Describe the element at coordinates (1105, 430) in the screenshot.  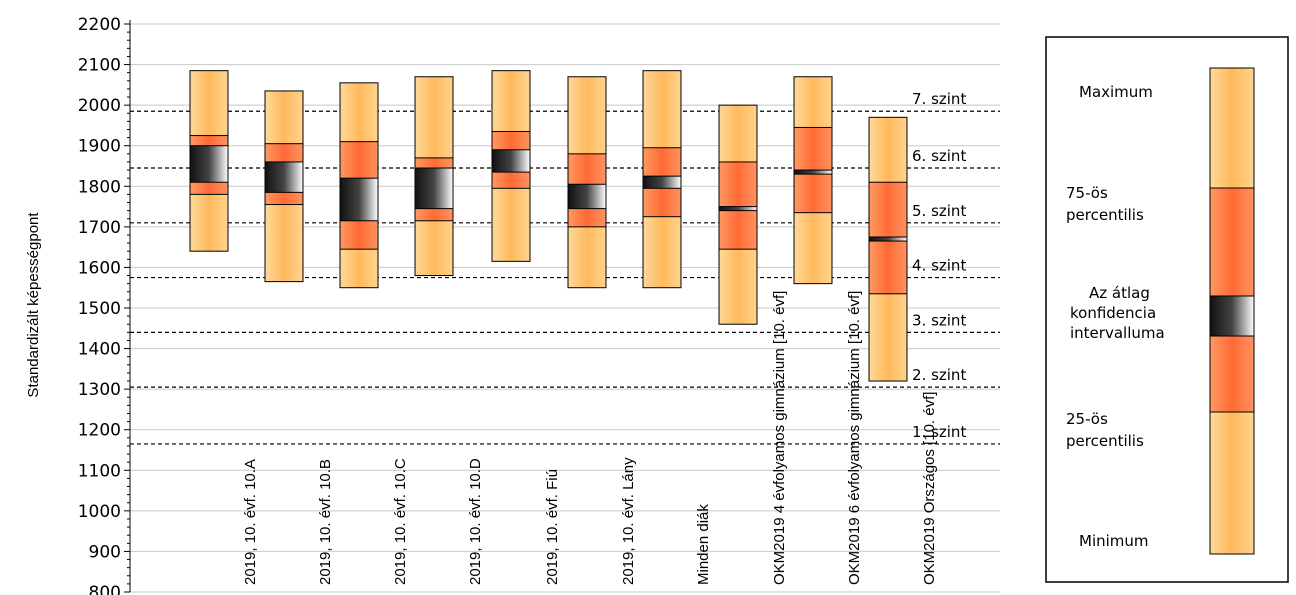
I see `legend-label-p25: 25-ös percentilis` at that location.